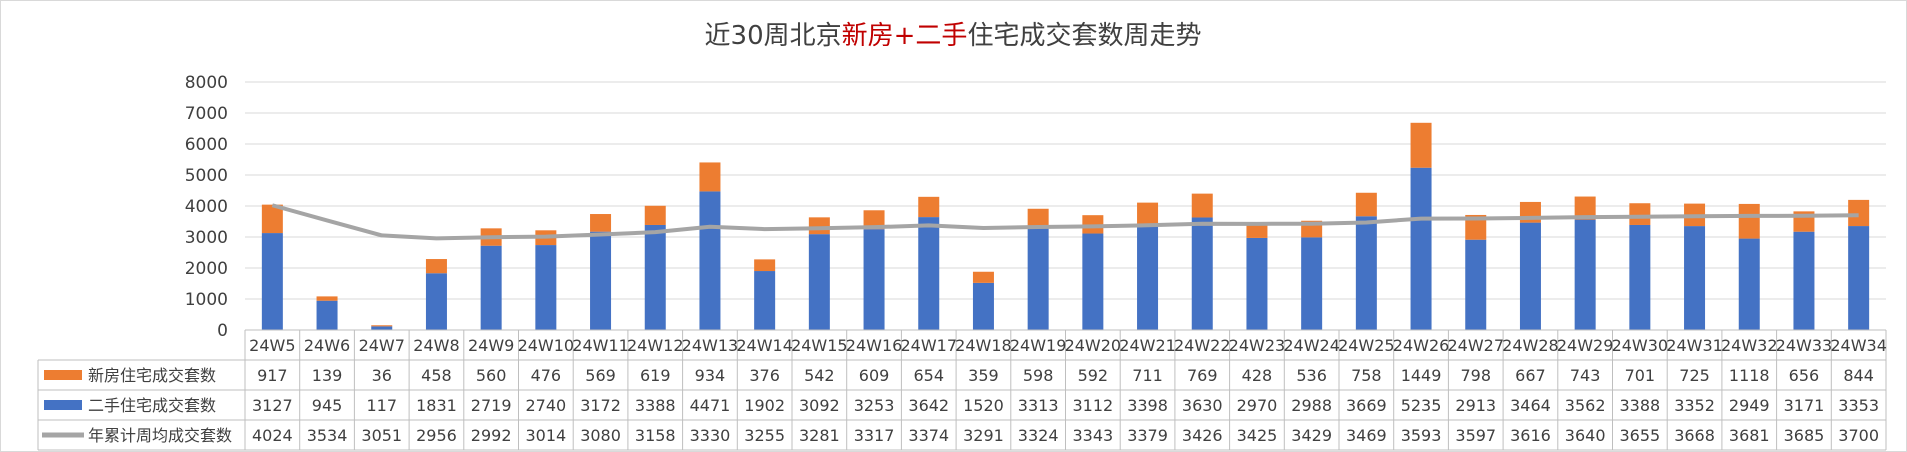 The height and width of the screenshot is (452, 1907). Describe the element at coordinates (764, 375) in the screenshot. I see `data-label: 376` at that location.